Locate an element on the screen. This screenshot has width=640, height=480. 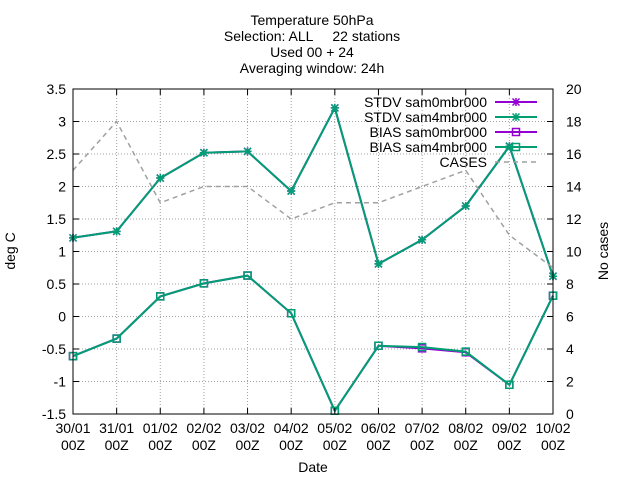
x-tick-label: 06/02 is located at coordinates (378, 428).